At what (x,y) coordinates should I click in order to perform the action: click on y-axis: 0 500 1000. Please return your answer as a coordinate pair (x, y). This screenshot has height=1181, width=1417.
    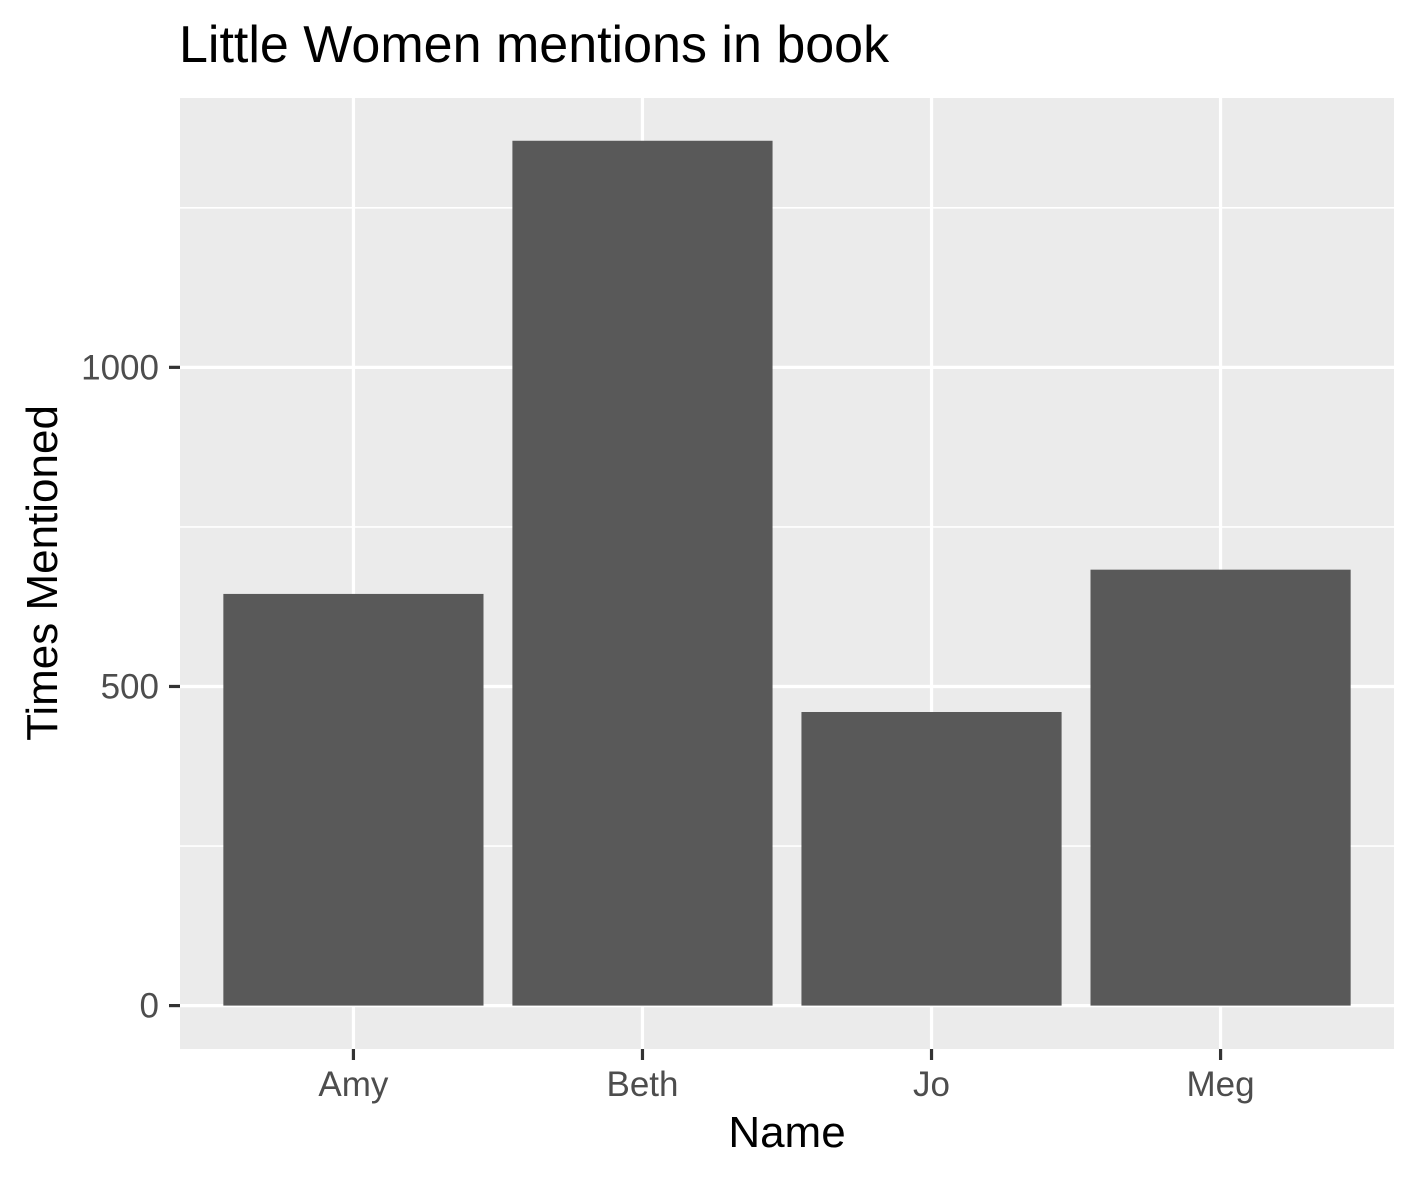
    Looking at the image, I should click on (130, 687).